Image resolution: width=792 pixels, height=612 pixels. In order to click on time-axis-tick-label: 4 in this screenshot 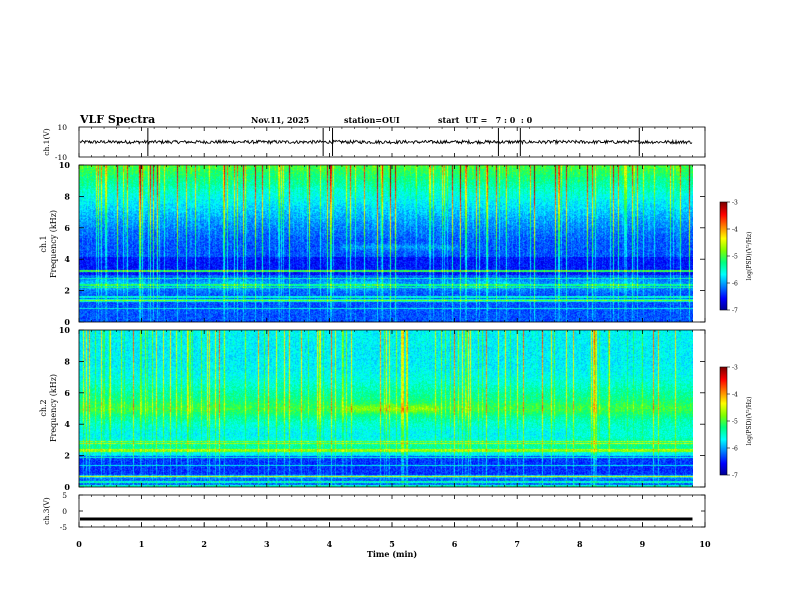, I will do `click(330, 544)`.